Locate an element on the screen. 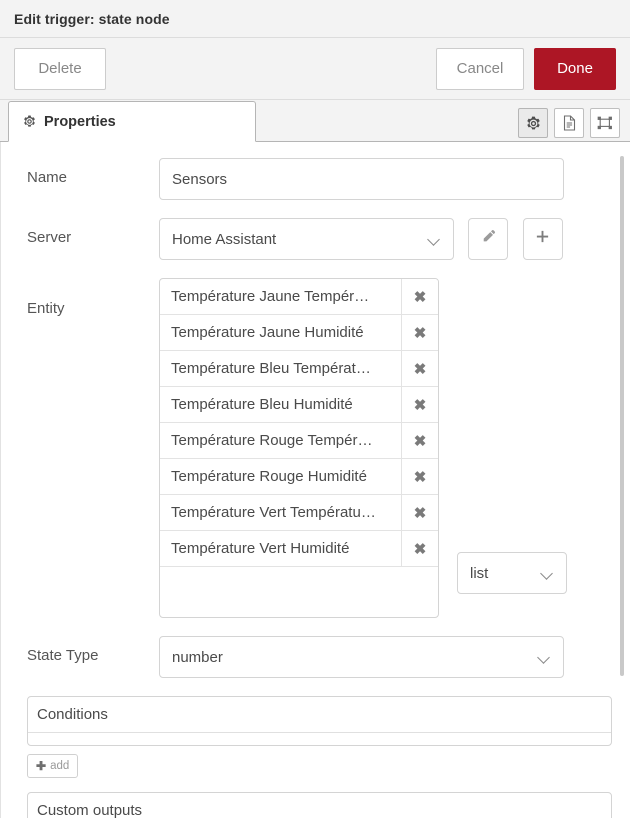 The width and height of the screenshot is (630, 818). tab-properties-label: Properties is located at coordinates (80, 121).